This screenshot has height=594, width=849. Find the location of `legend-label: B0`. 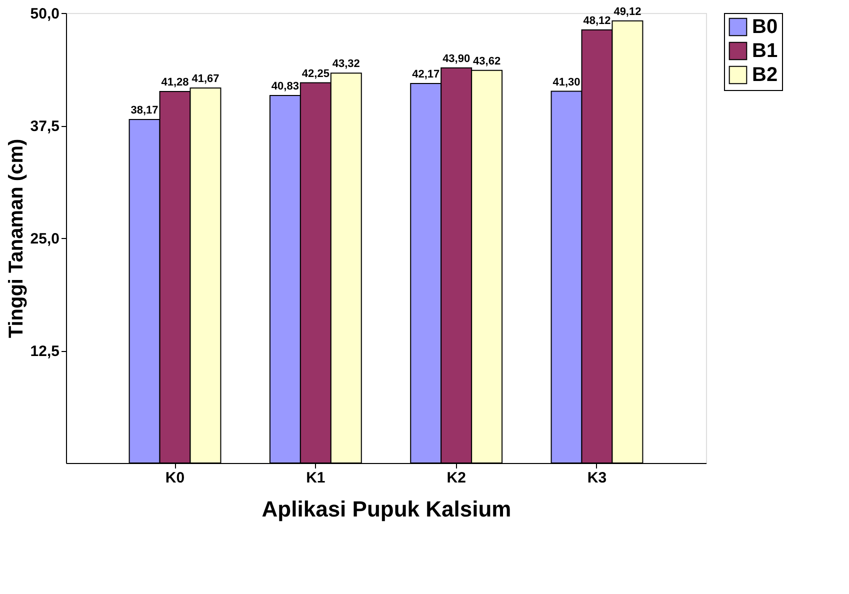

legend-label: B0 is located at coordinates (765, 27).